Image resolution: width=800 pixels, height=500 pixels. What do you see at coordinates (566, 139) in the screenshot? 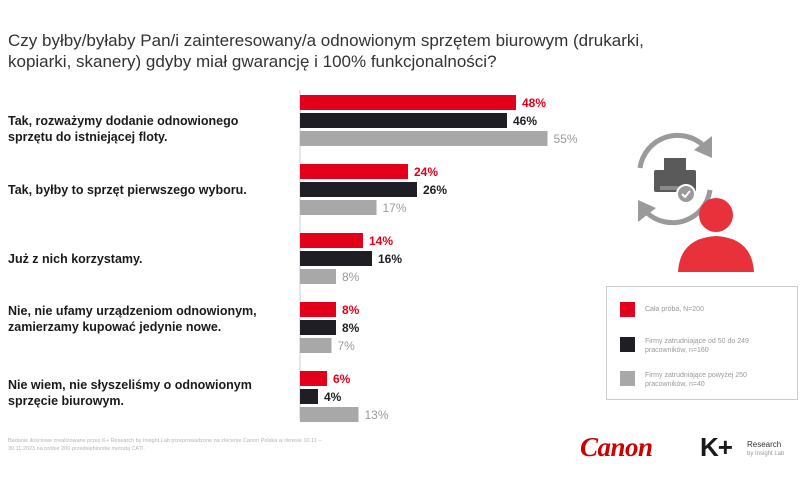
I see `bar-value-label: 55%` at bounding box center [566, 139].